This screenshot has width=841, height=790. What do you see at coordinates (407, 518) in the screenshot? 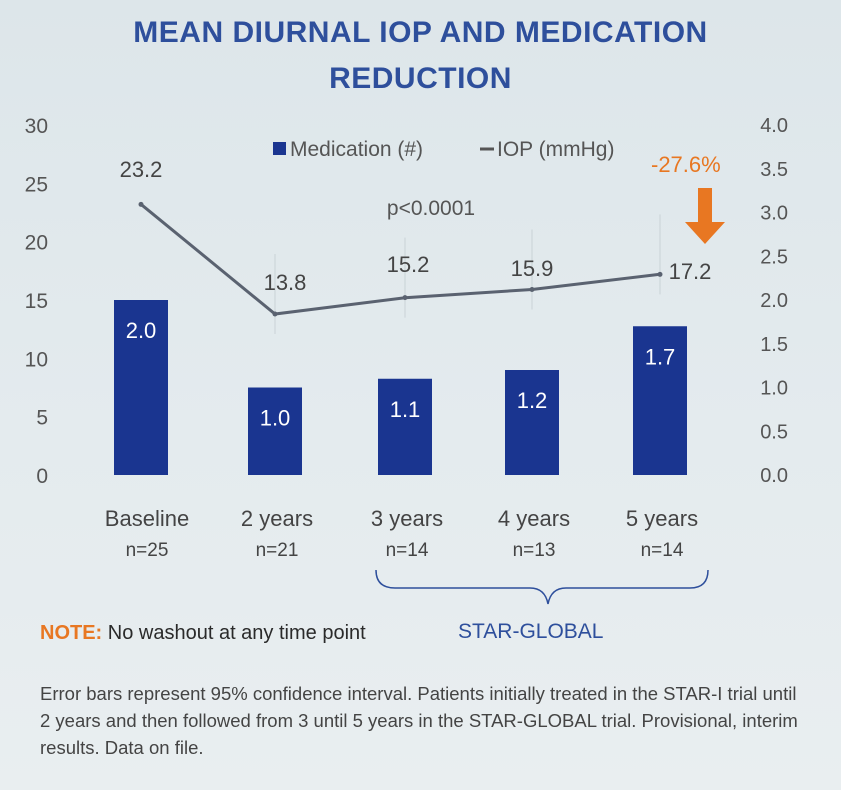
I see `category-label: 3 years` at bounding box center [407, 518].